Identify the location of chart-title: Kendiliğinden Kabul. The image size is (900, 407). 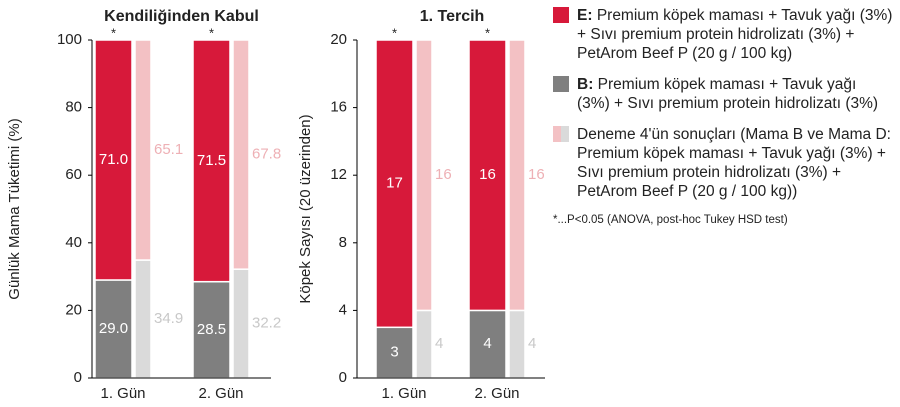
(181, 16).